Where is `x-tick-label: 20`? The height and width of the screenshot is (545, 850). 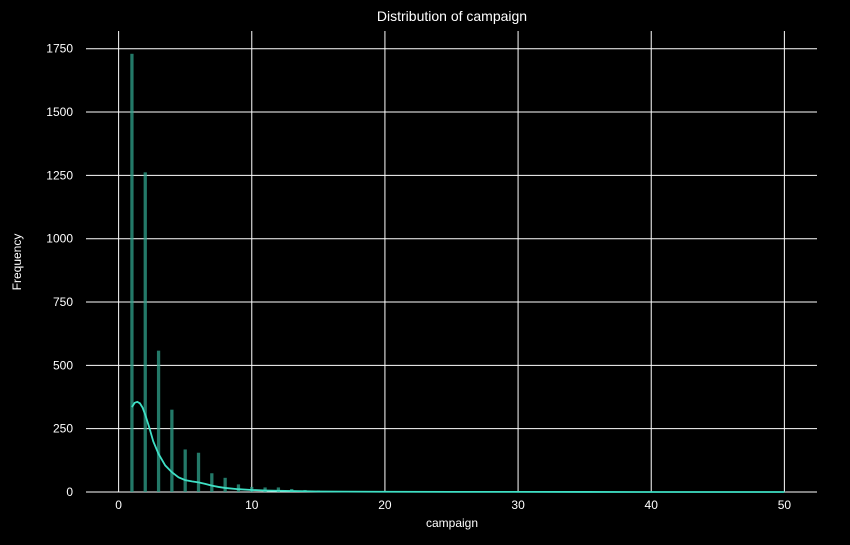
x-tick-label: 20 is located at coordinates (385, 505).